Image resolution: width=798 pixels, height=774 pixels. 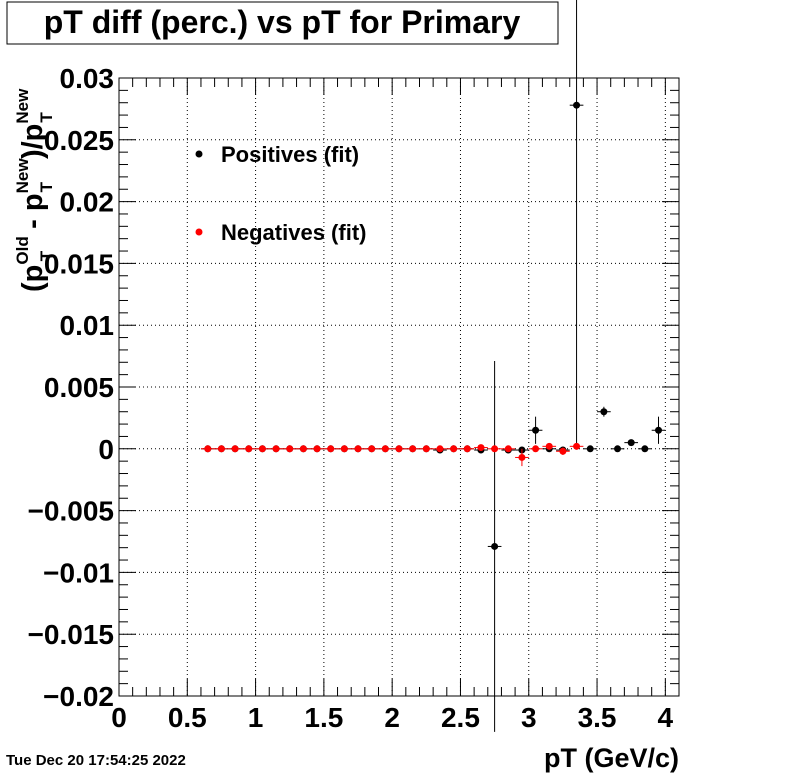 I want to click on x-tick-label: 1.5, so click(x=323, y=717).